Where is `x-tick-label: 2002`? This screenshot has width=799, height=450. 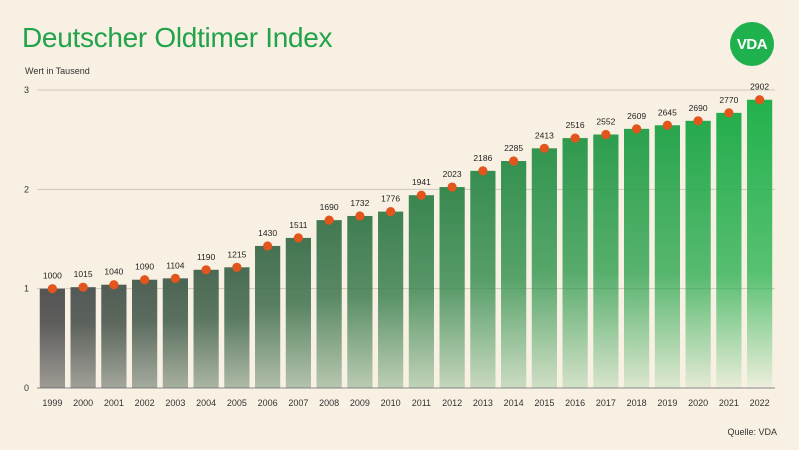 x-tick-label: 2002 is located at coordinates (145, 403).